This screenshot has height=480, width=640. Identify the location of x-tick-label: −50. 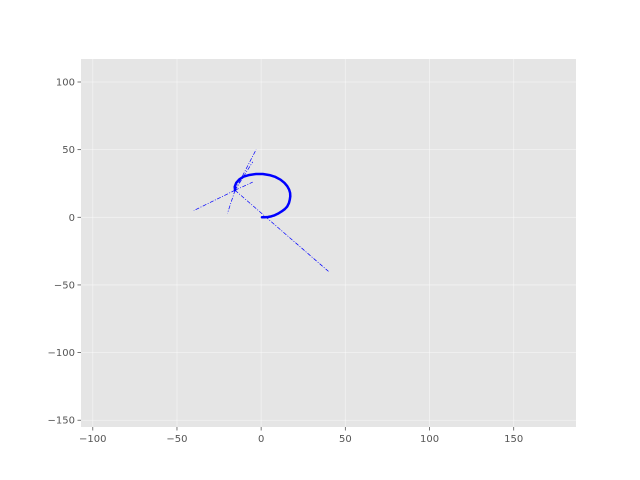
(176, 439).